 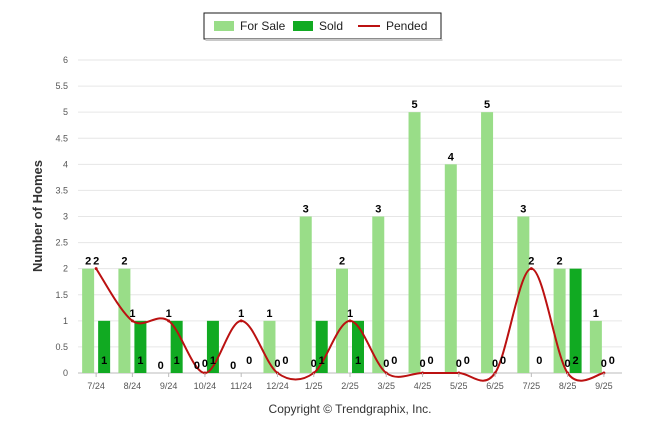 What do you see at coordinates (169, 386) in the screenshot?
I see `x-tick-label: 9/24` at bounding box center [169, 386].